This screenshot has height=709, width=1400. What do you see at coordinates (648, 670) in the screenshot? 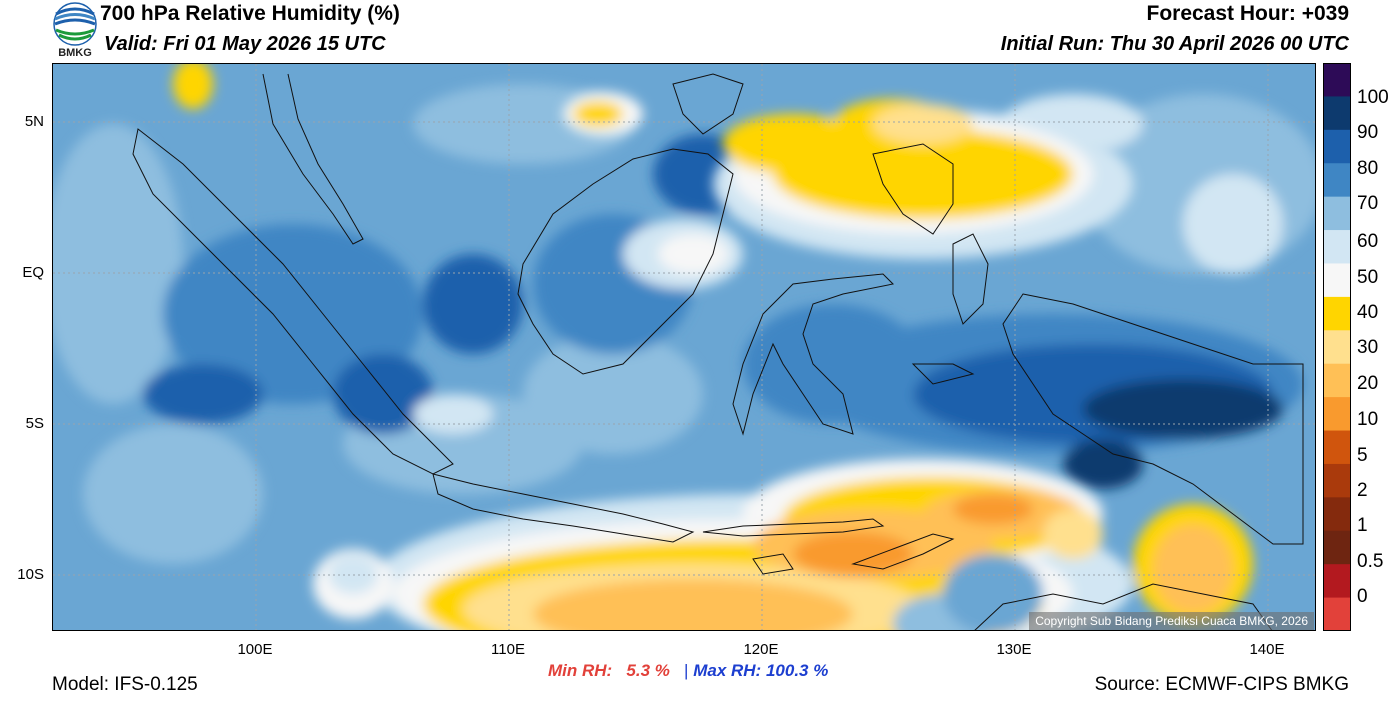
I see `min-rh-value: 5.3 %` at bounding box center [648, 670].